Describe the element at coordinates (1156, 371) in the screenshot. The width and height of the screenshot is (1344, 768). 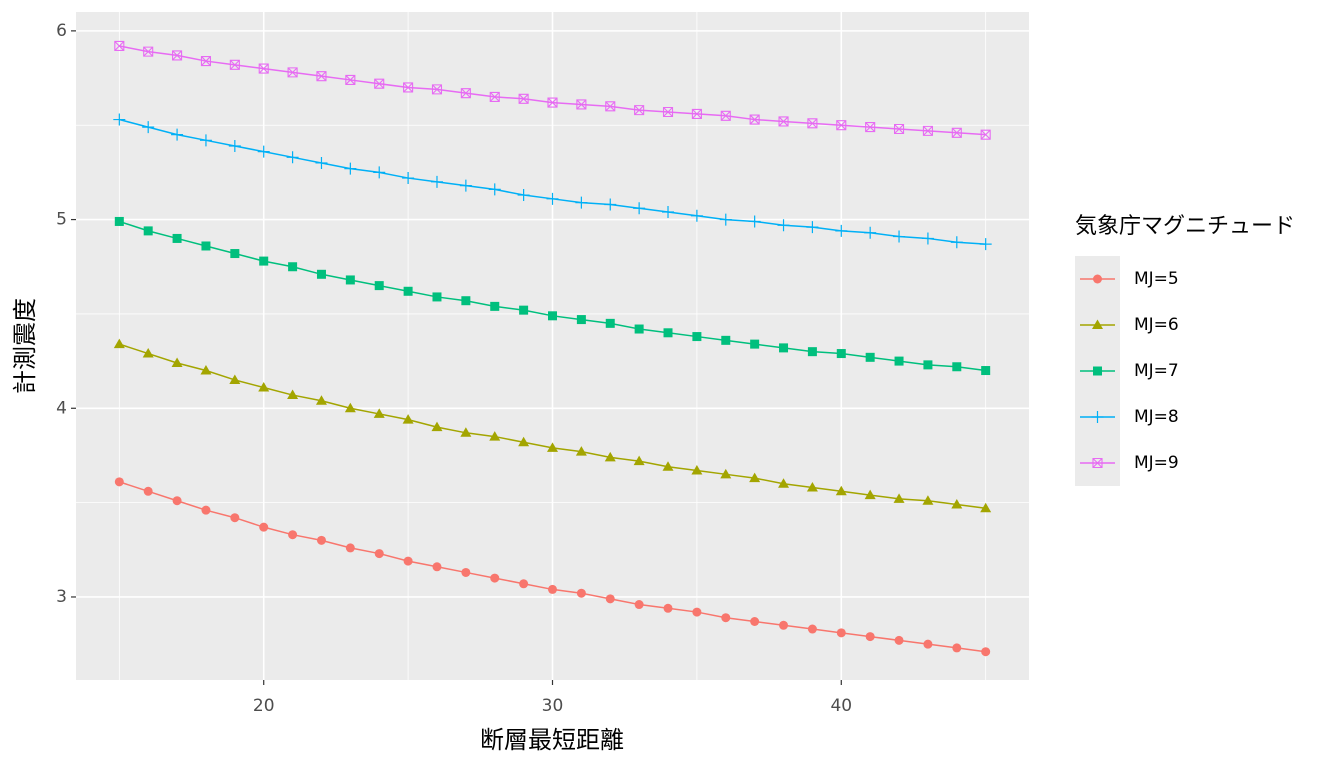
I see `legend-label: MJ=7` at that location.